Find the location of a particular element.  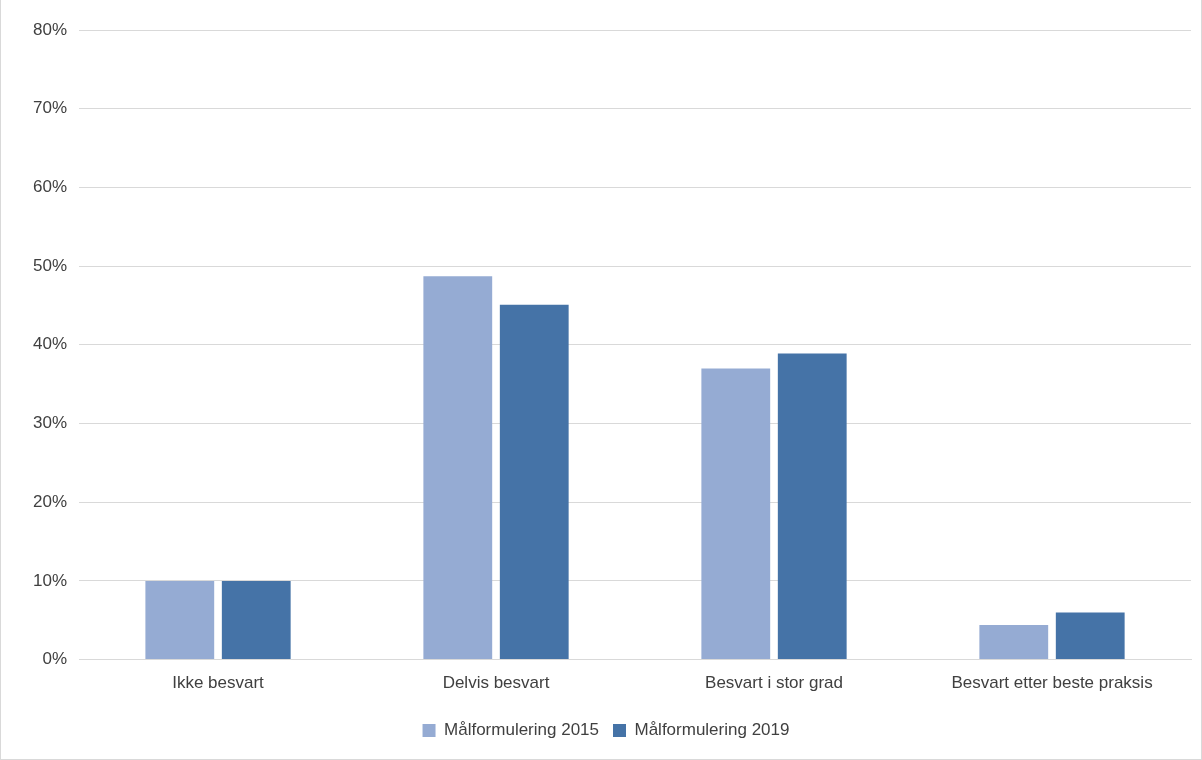

y-tick-label: 20% is located at coordinates (50, 501).